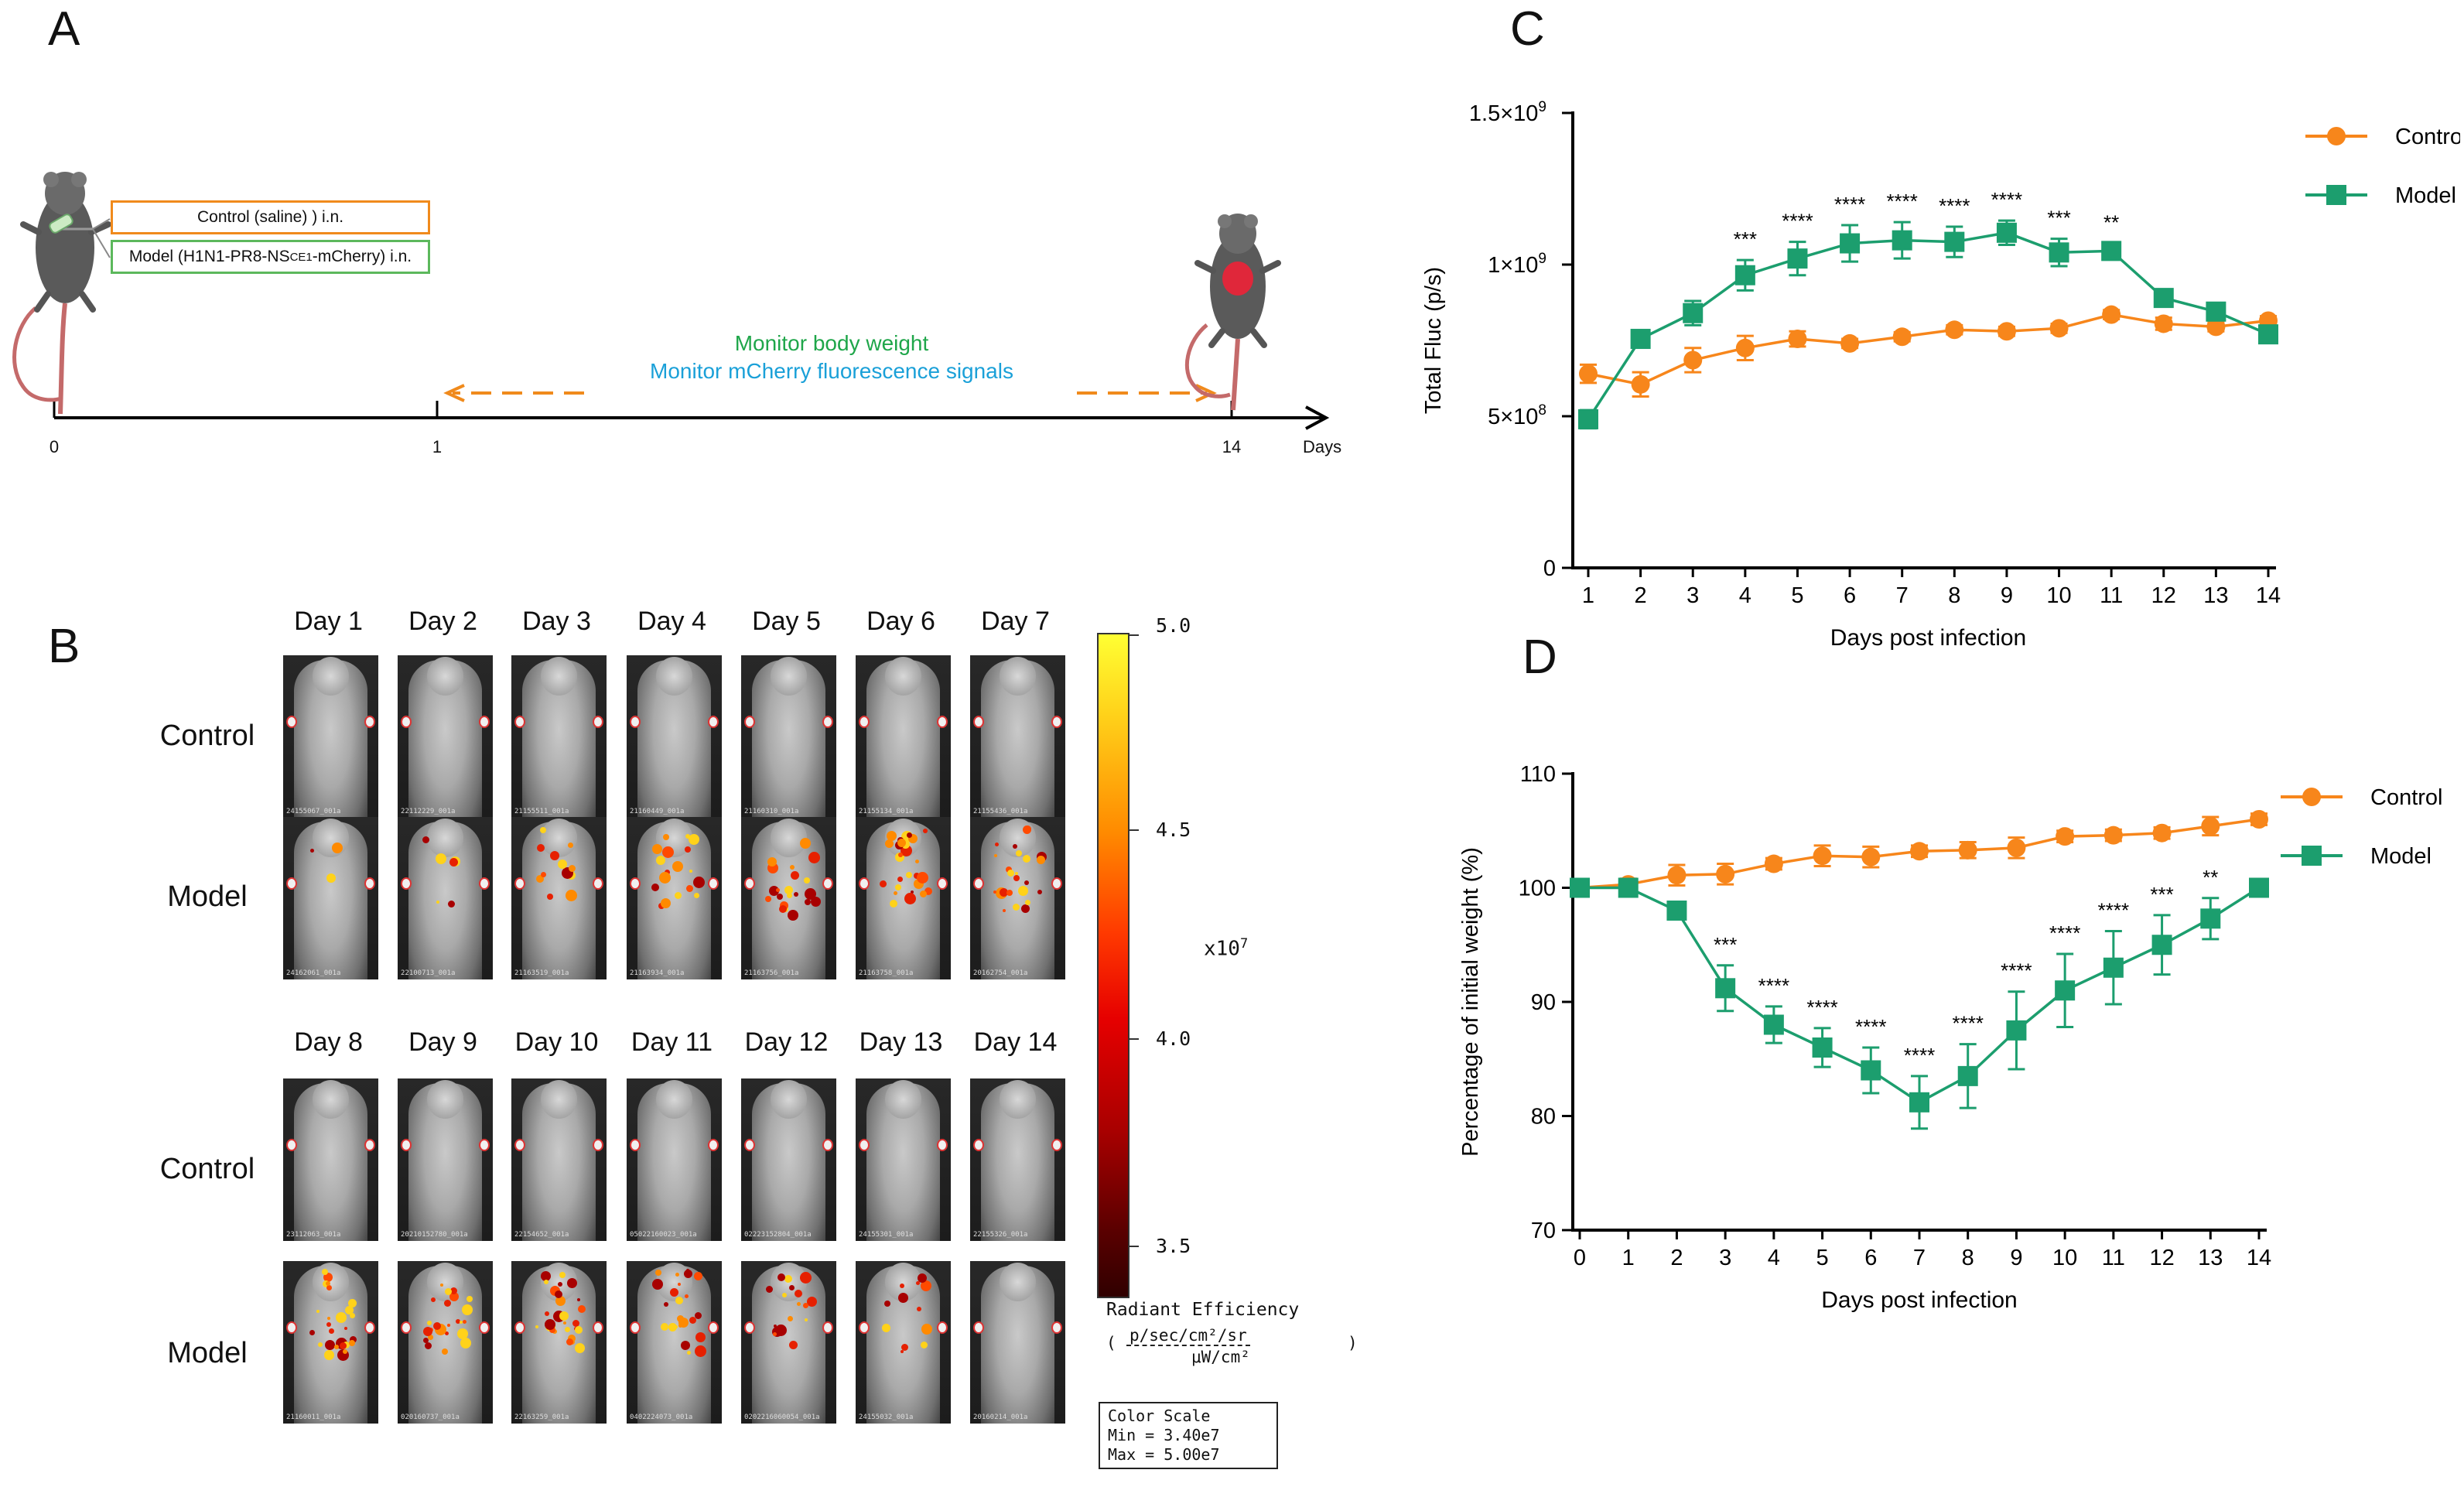 Image resolution: width=2464 pixels, height=1504 pixels. What do you see at coordinates (64, 646) in the screenshot?
I see `panel-b-label: B` at bounding box center [64, 646].